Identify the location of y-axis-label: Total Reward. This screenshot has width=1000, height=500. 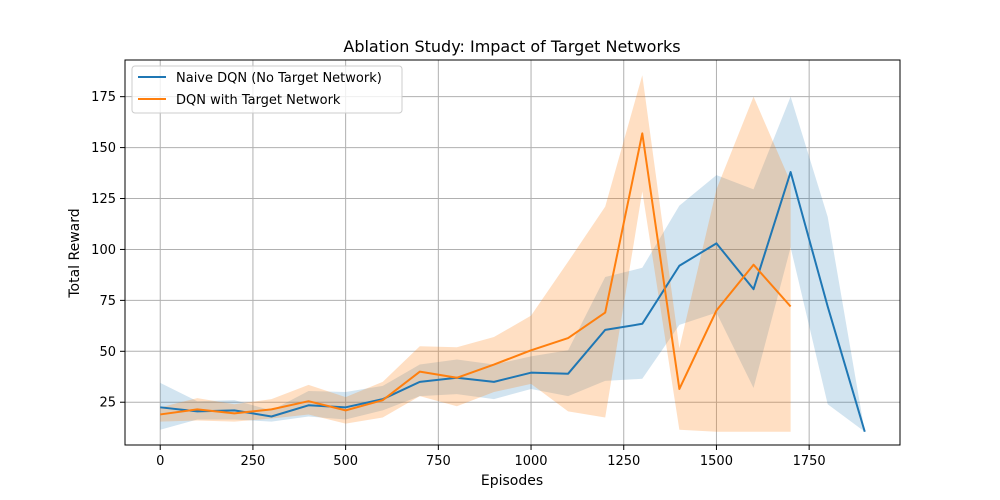
(75, 253).